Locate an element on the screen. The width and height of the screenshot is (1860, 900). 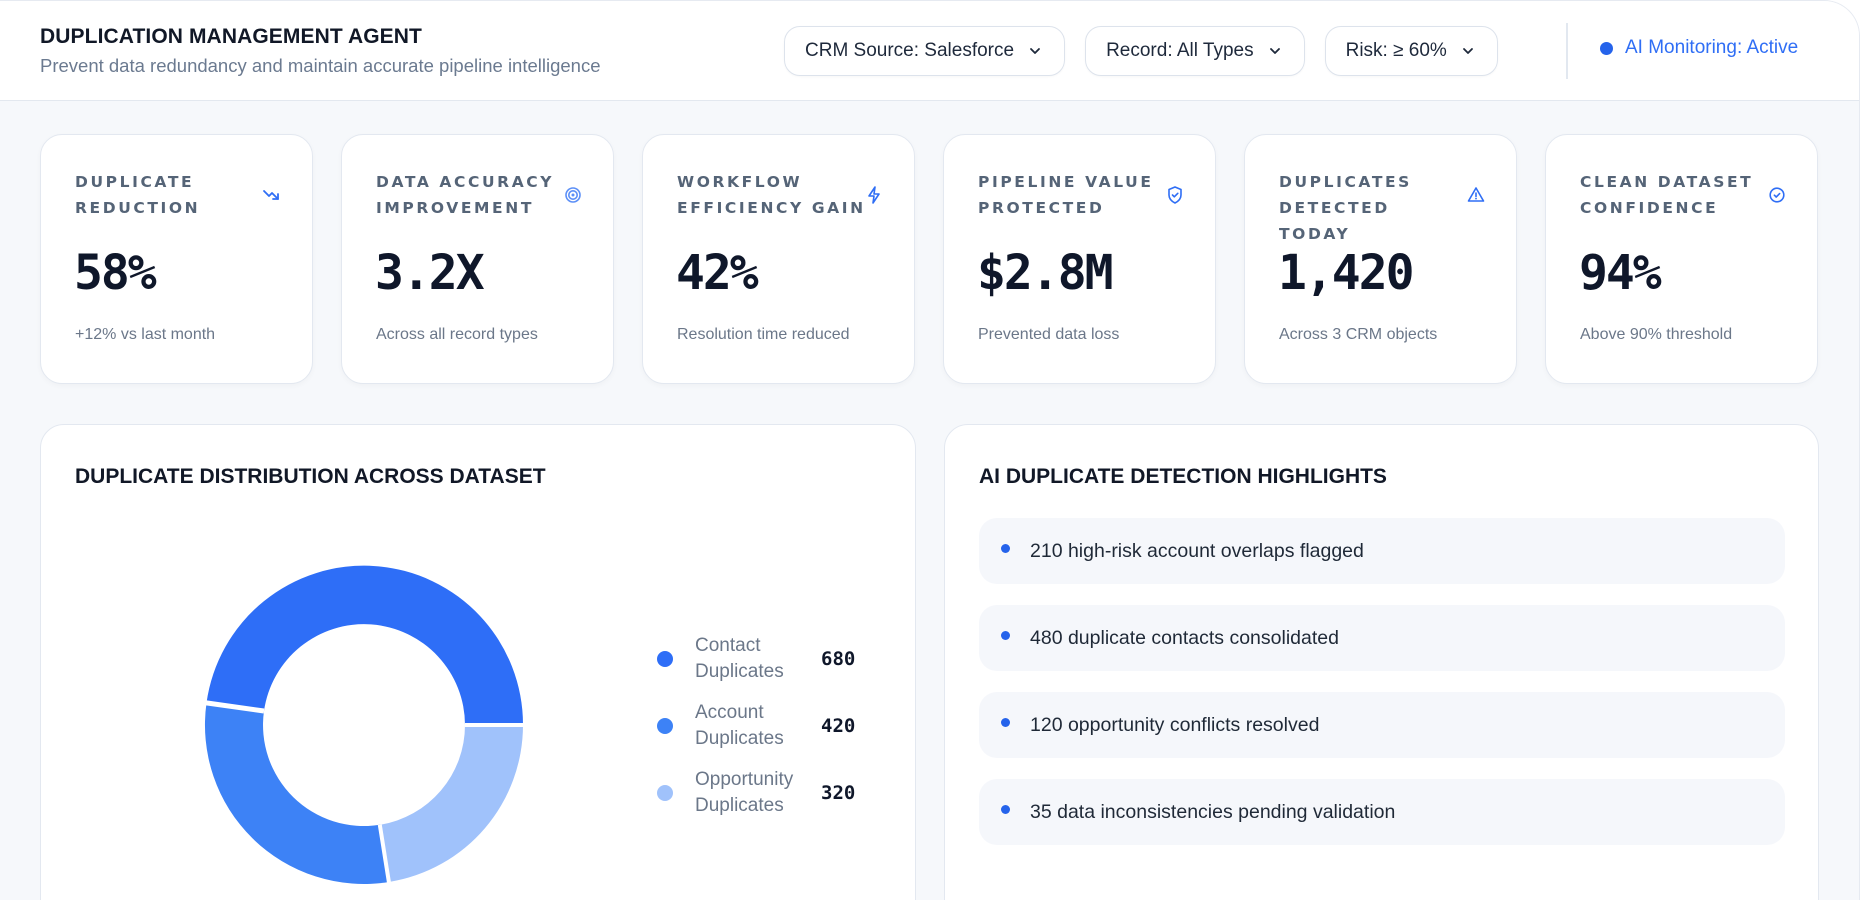
kpi-value: 1,420 is located at coordinates (1346, 273).